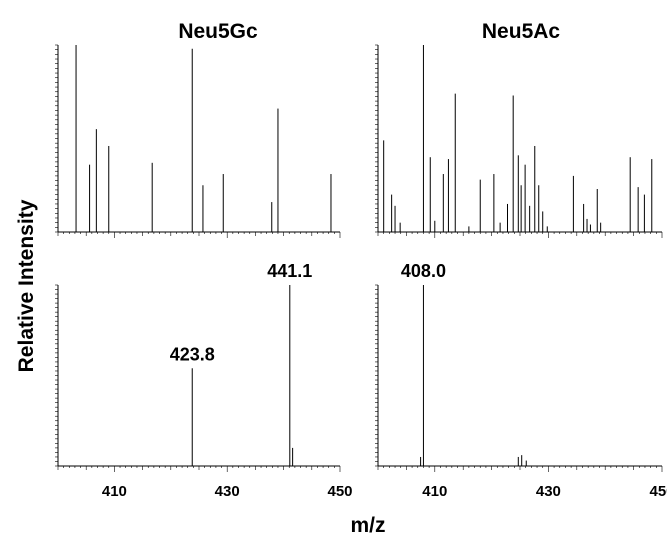 The image size is (667, 539). Describe the element at coordinates (26, 285) in the screenshot. I see `y-axis-label: Relative Intensity` at that location.